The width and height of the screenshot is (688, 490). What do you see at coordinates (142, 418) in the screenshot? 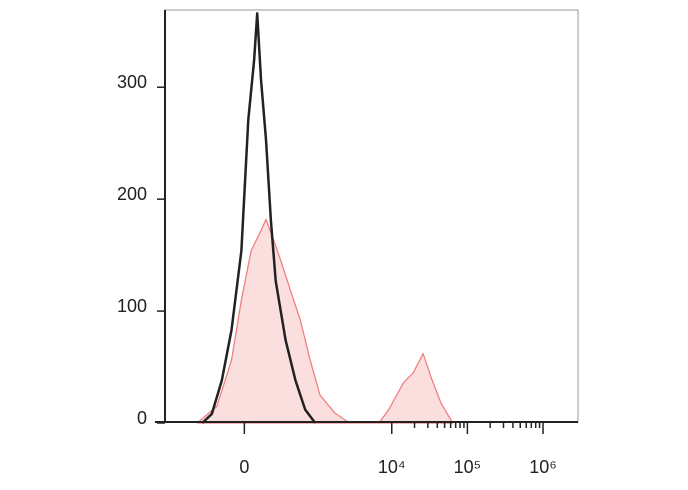
I see `y-tick-label: 0` at bounding box center [142, 418].